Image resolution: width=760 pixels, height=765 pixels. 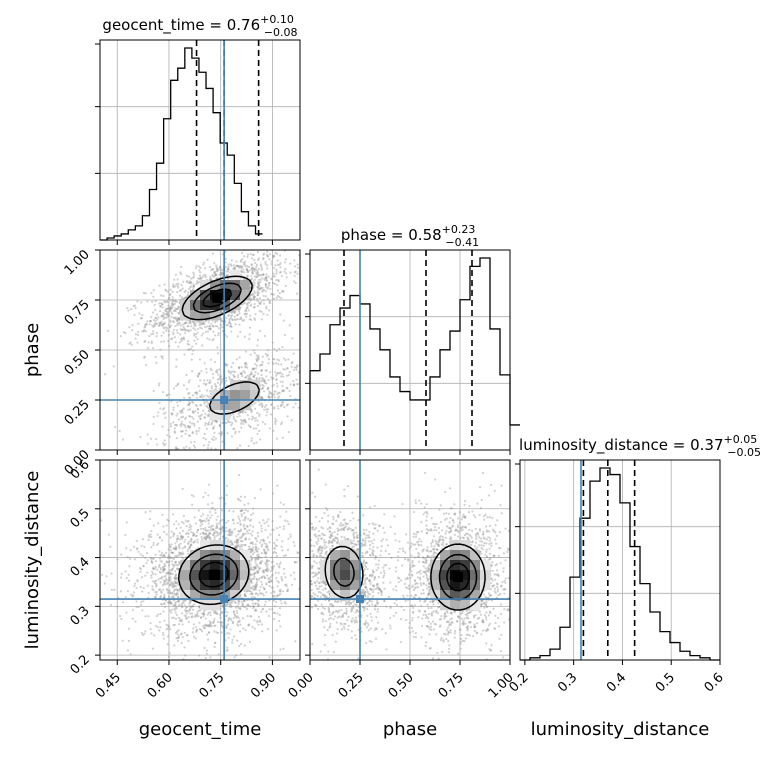 What do you see at coordinates (415, 354) in the screenshot?
I see `histogram-phase` at bounding box center [415, 354].